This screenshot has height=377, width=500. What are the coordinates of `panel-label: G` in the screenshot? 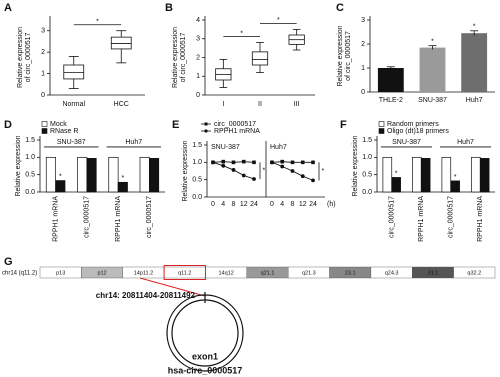 It's located at (8, 262).